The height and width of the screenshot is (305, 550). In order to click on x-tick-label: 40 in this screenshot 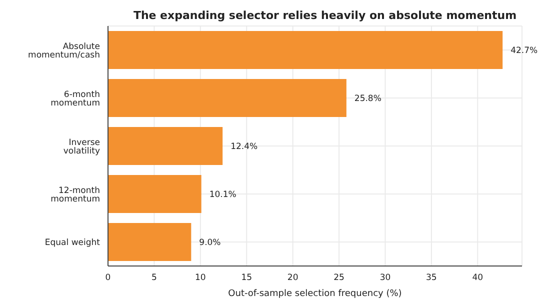, I will do `click(478, 278)`.